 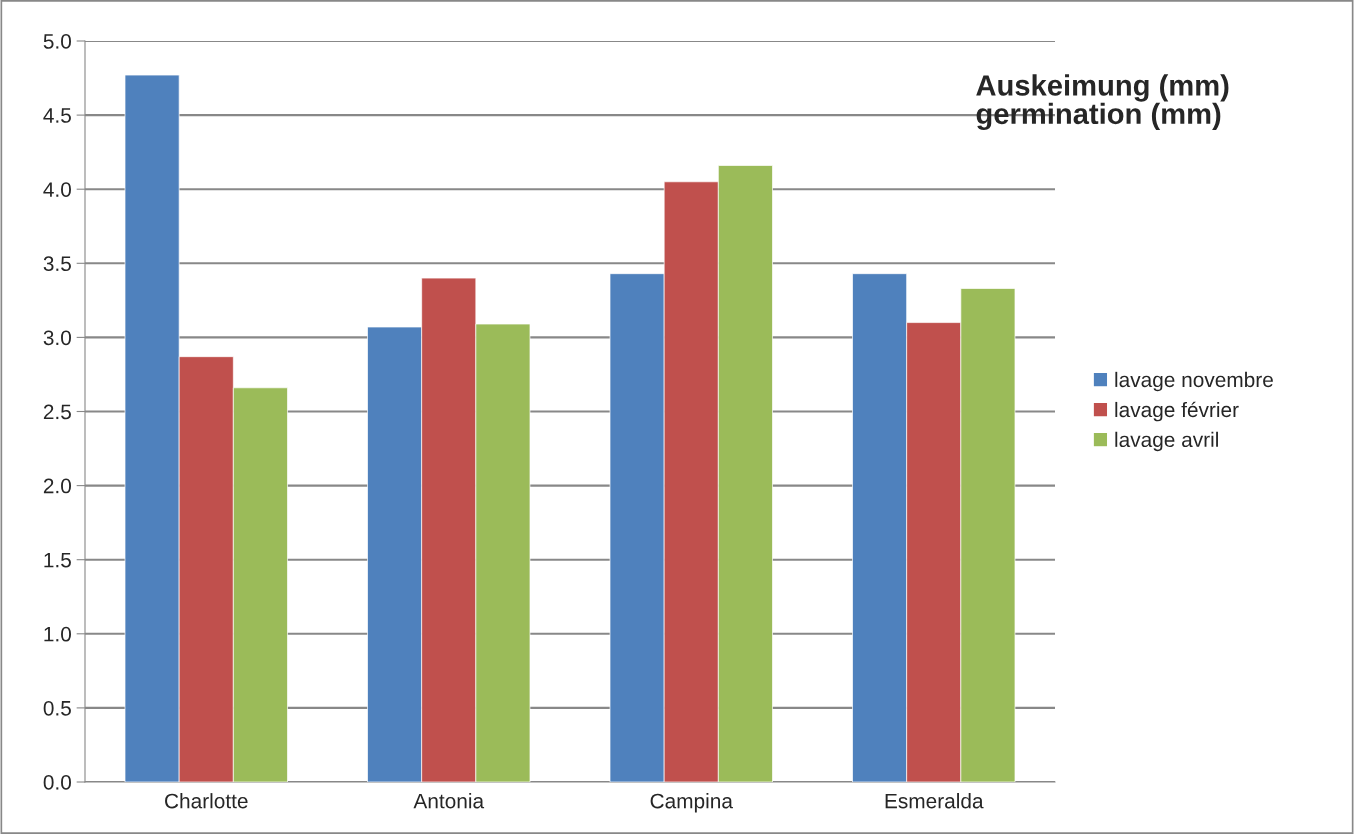 What do you see at coordinates (57, 634) in the screenshot?
I see `y-tick-label: 1.0` at bounding box center [57, 634].